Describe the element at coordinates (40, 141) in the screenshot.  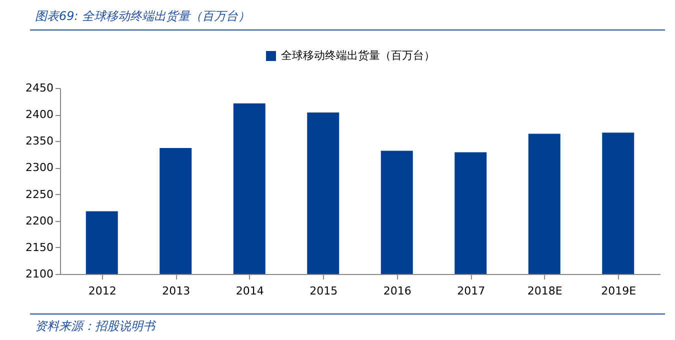
I see `y-tick-label: 2350` at that location.